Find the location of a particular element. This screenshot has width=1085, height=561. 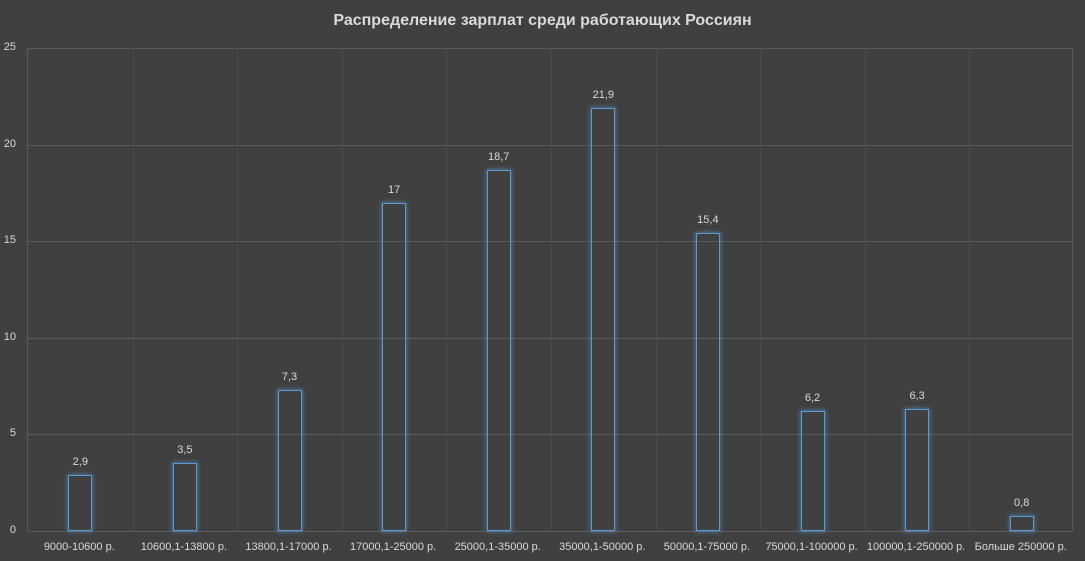

data-label: 6,3 is located at coordinates (917, 396).